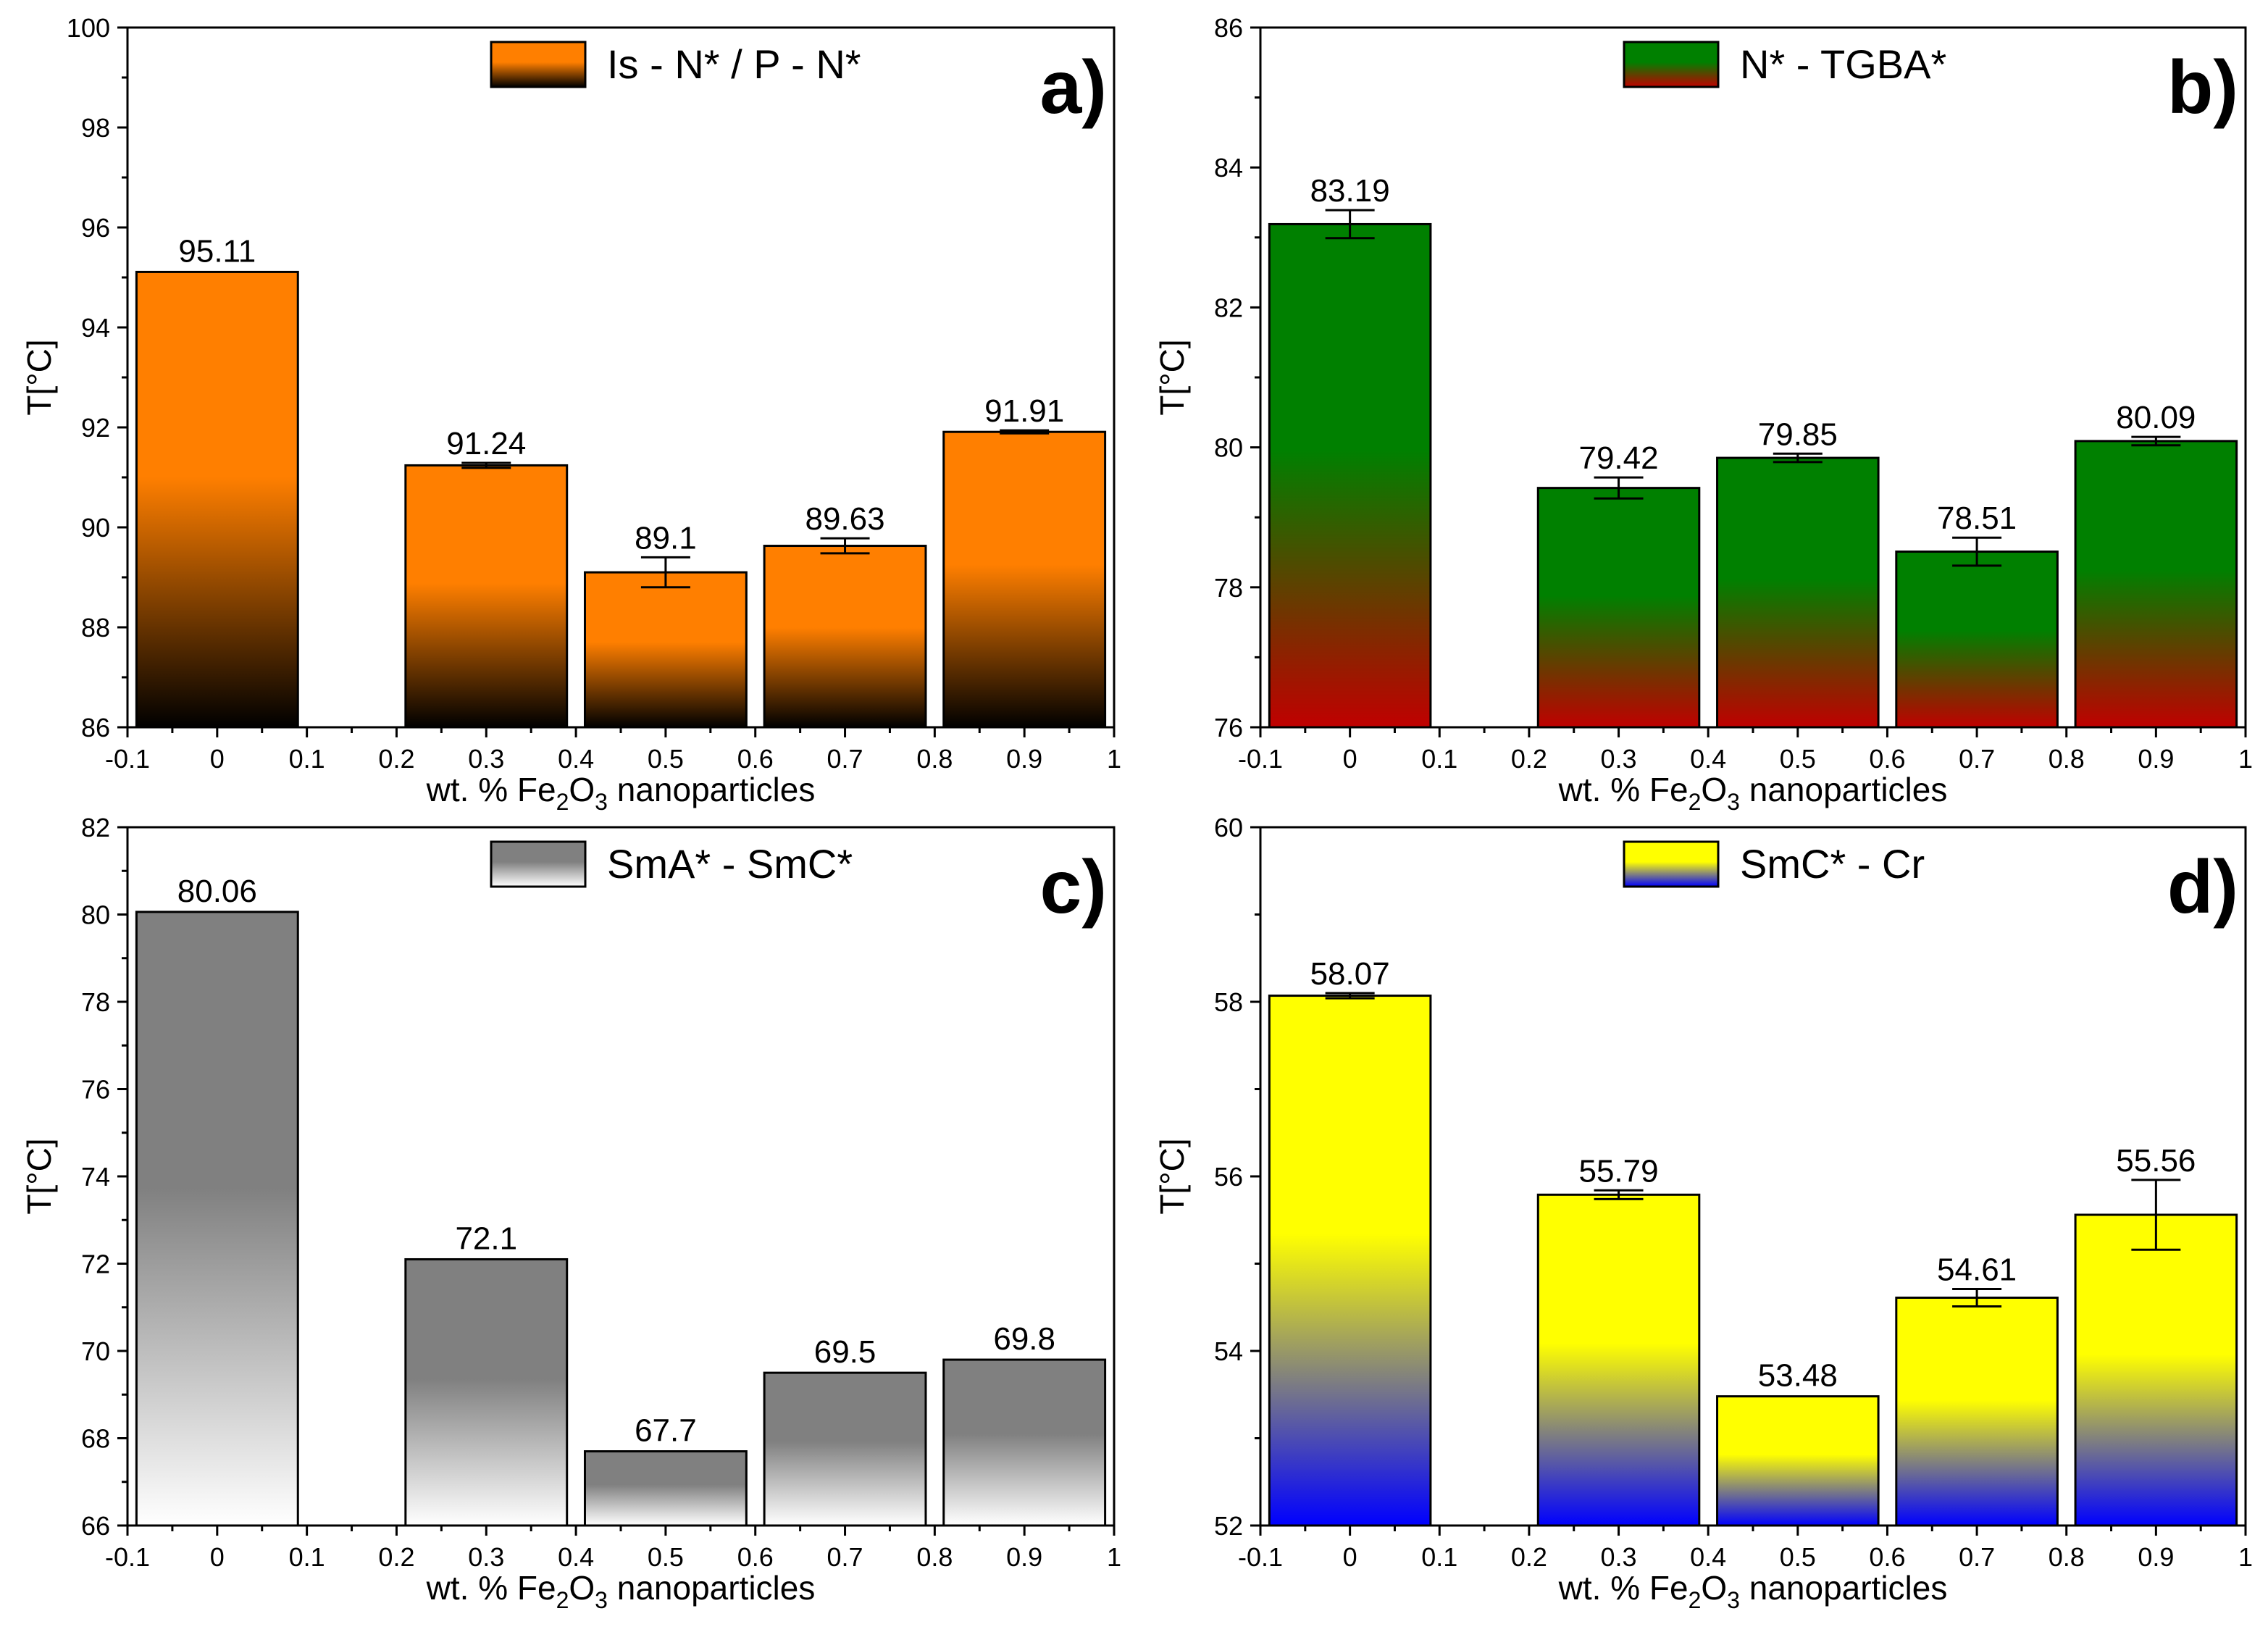  What do you see at coordinates (845, 1352) in the screenshot?
I see `data-label: 69.5` at bounding box center [845, 1352].